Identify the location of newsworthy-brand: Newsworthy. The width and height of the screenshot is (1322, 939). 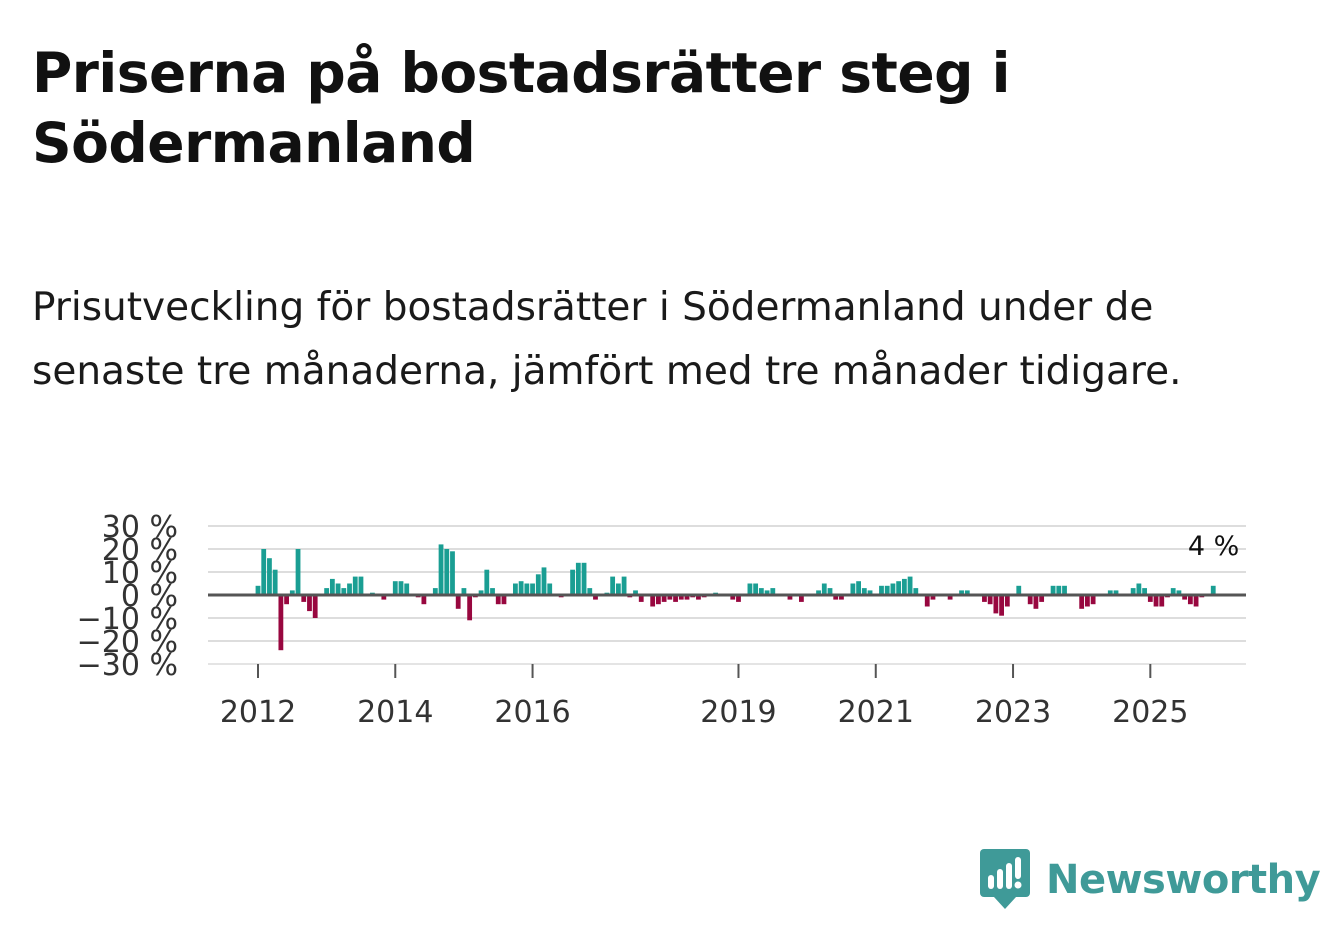
(1150, 880).